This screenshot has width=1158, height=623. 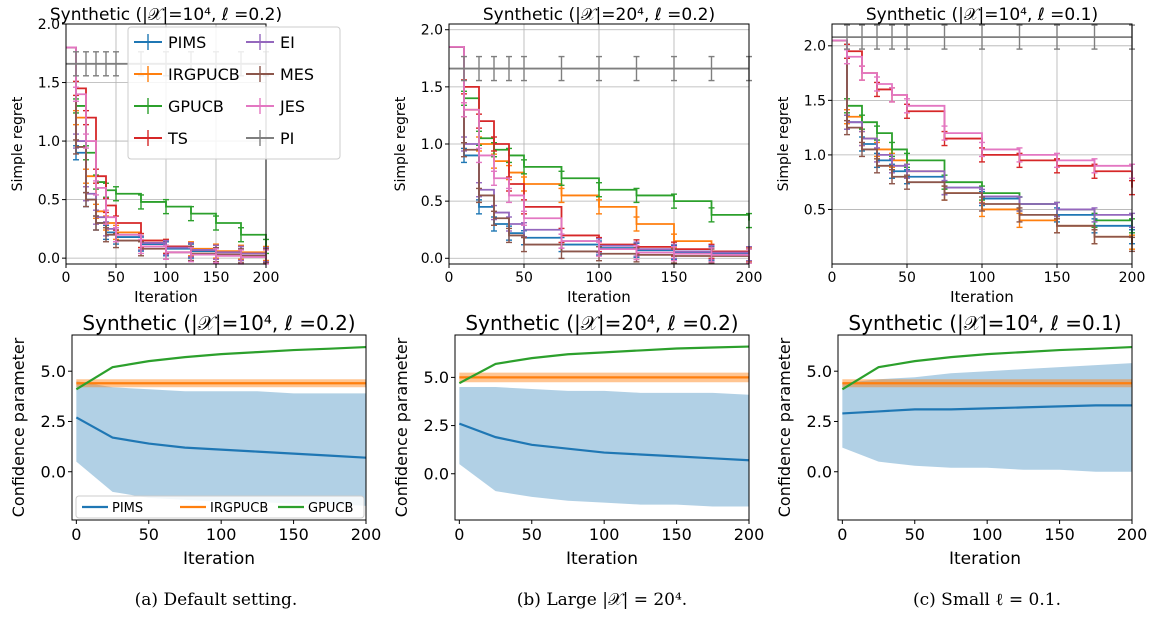 I want to click on subfigure-caption: (a) Default setting., so click(x=216, y=600).